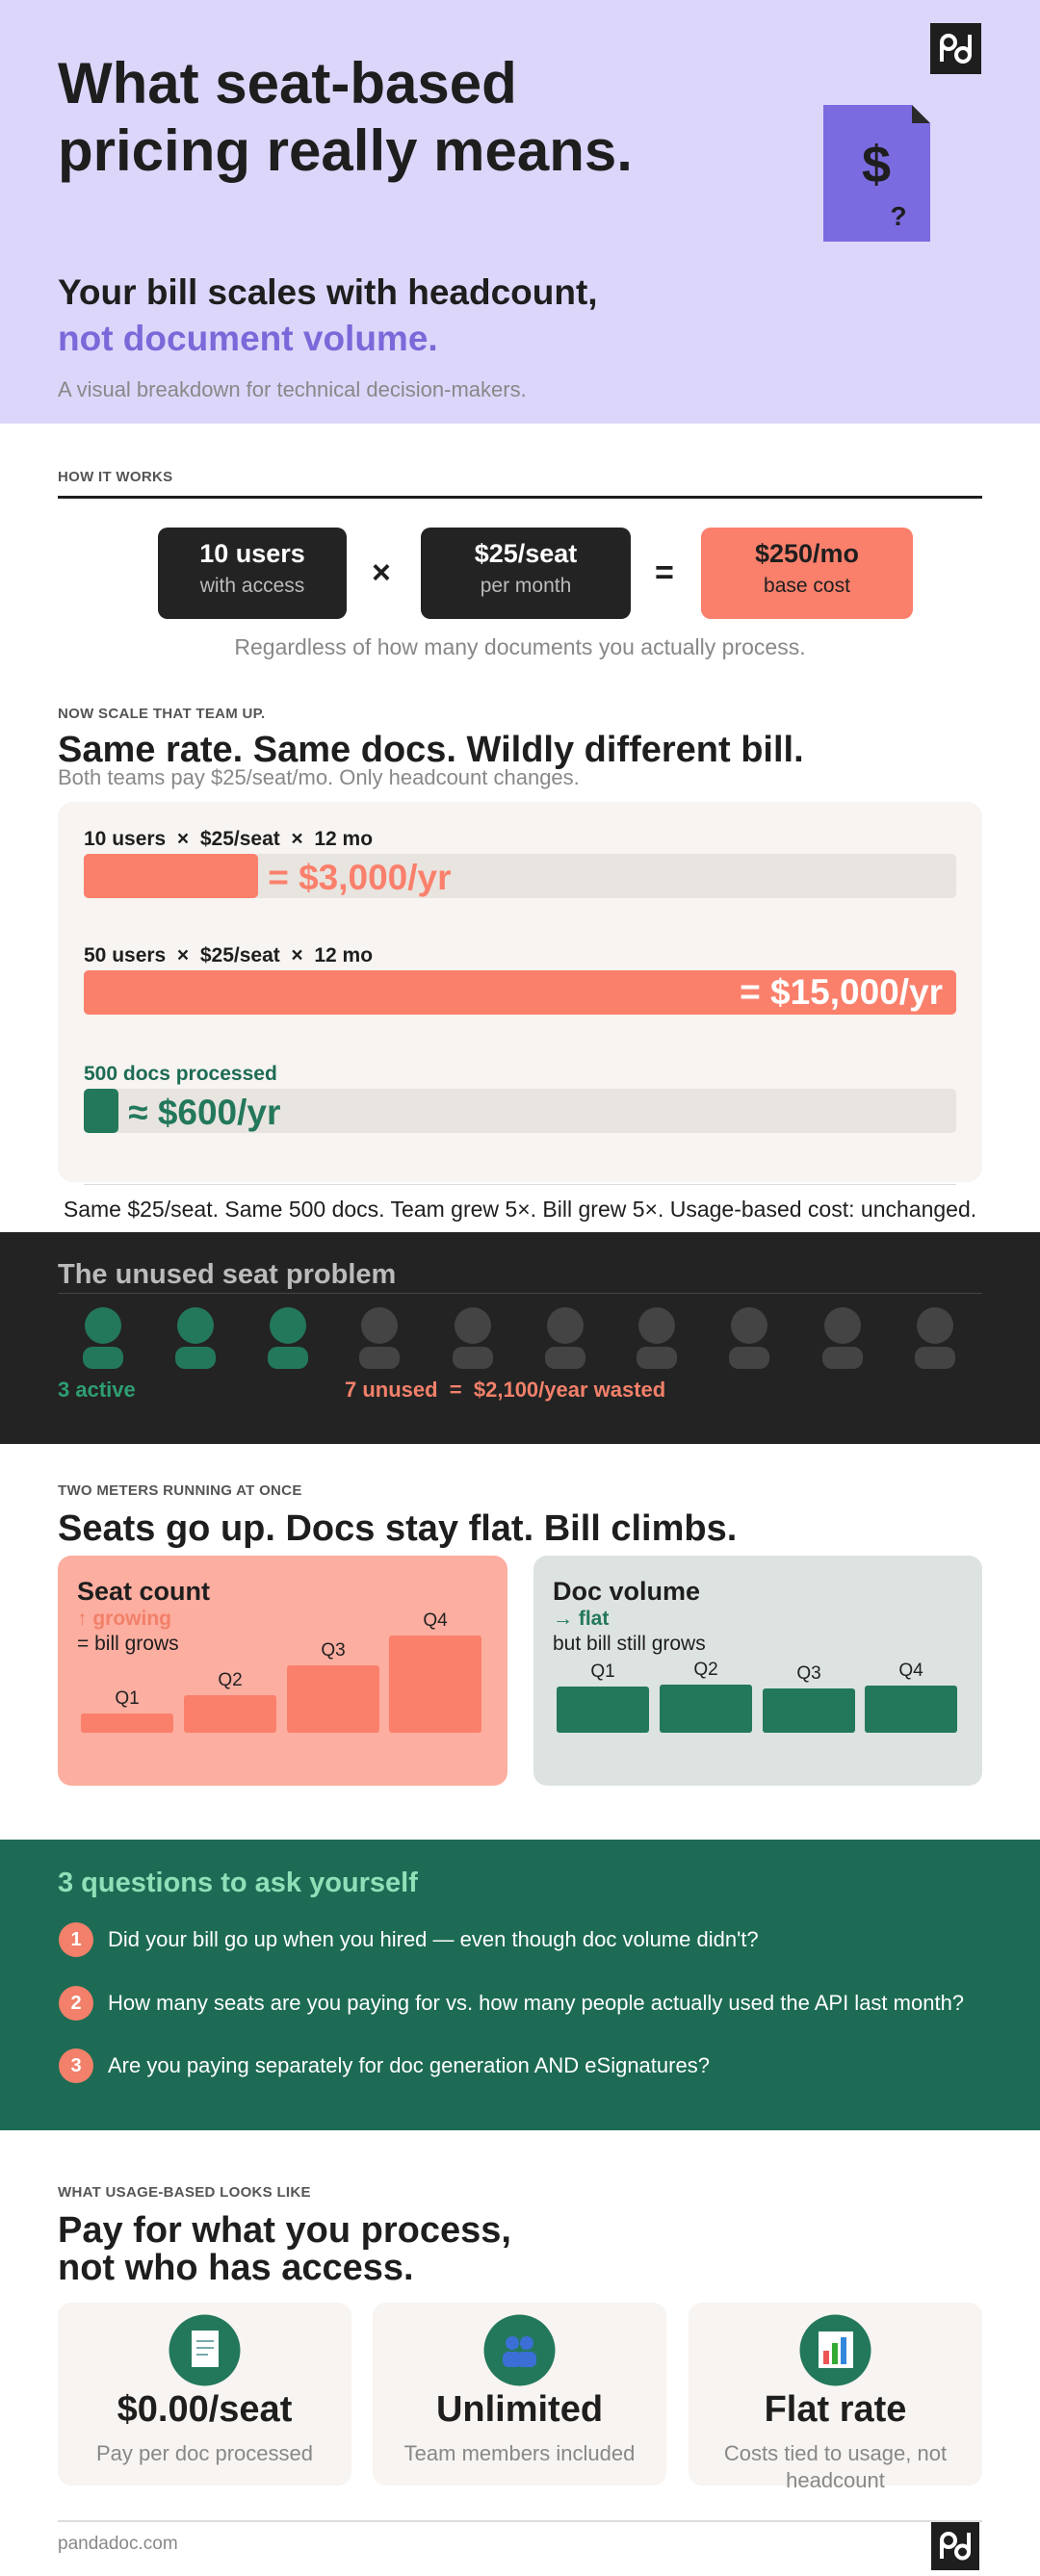 The height and width of the screenshot is (2576, 1040). Describe the element at coordinates (360, 877) in the screenshot. I see `bar-amount: = $3,000/yr` at that location.